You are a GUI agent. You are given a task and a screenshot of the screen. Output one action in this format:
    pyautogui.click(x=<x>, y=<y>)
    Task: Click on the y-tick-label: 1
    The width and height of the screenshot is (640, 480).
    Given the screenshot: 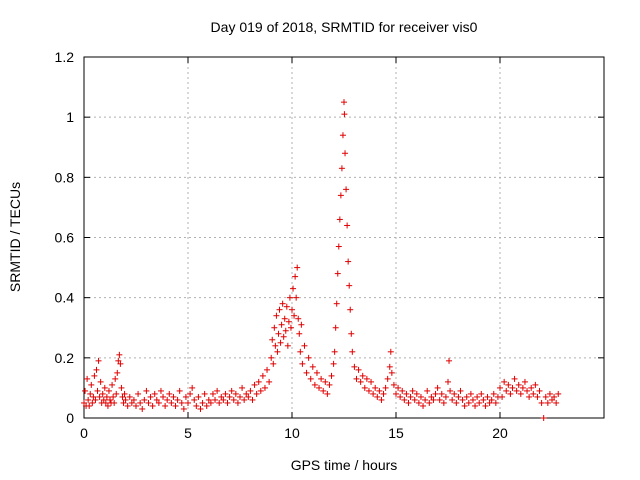 What is the action you would take?
    pyautogui.click(x=70, y=117)
    